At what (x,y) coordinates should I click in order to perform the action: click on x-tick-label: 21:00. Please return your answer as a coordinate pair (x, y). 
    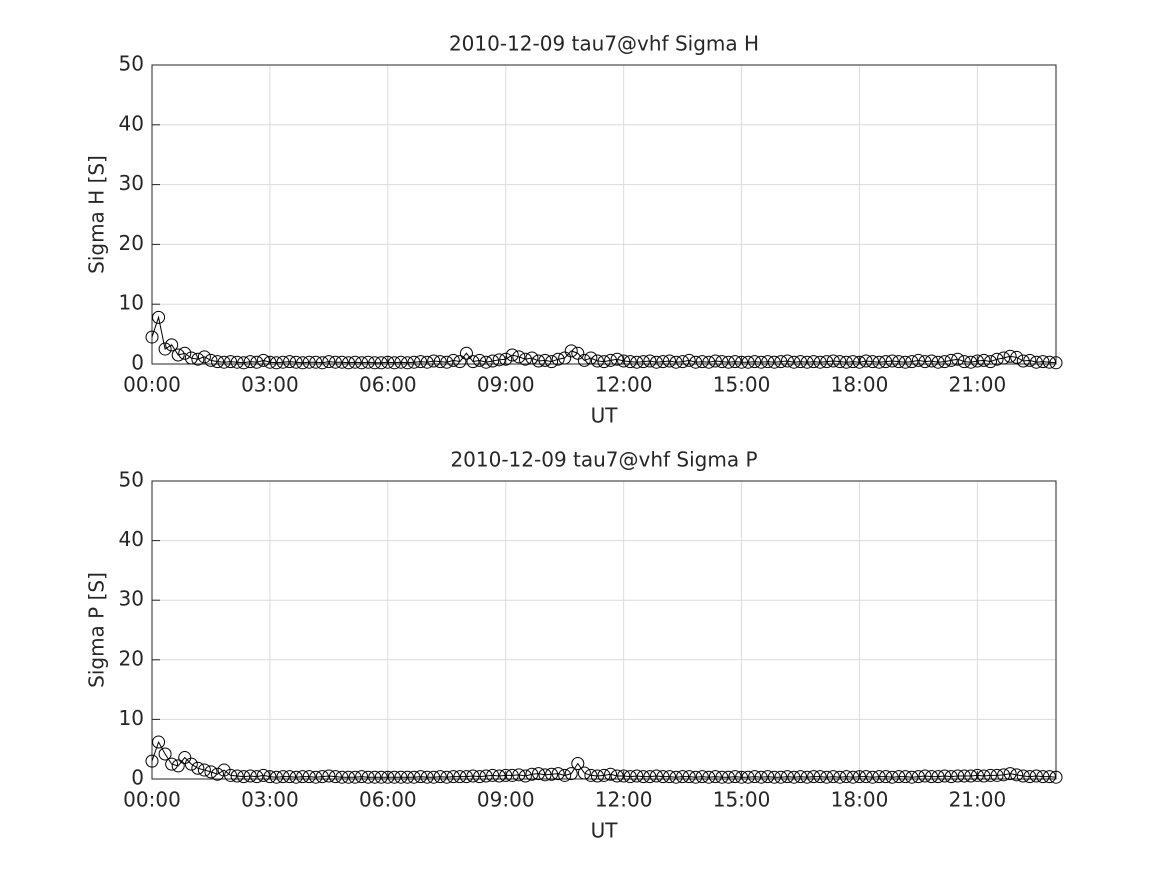
    Looking at the image, I should click on (978, 800).